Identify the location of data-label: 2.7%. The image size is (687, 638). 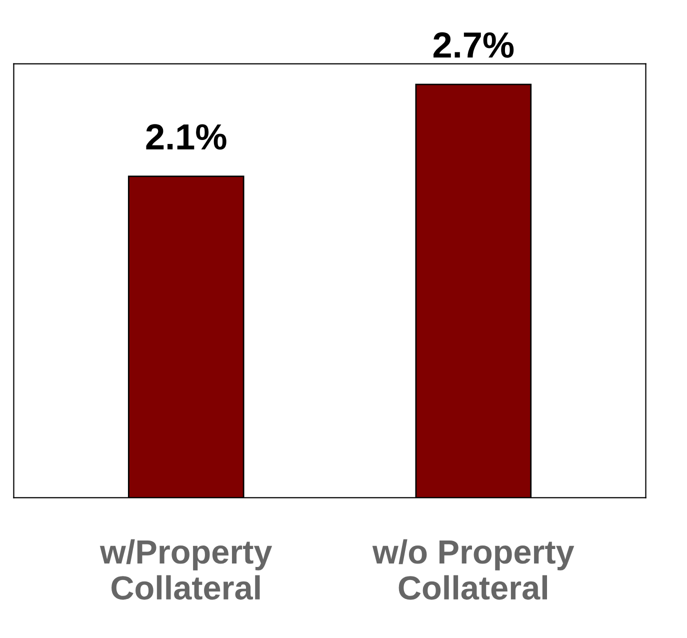
(474, 45).